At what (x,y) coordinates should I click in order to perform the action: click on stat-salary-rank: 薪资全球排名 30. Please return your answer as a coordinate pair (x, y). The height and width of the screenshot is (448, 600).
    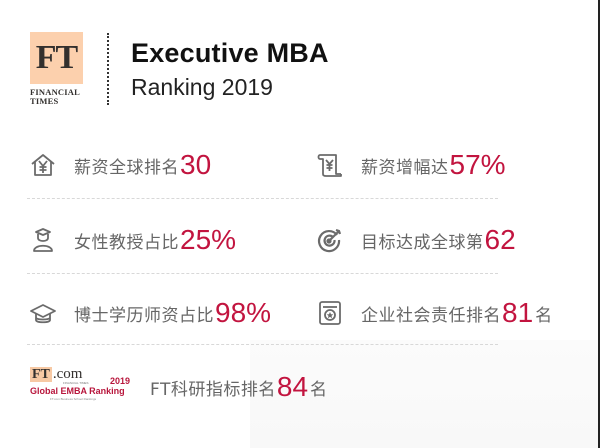
    Looking at the image, I should click on (120, 165).